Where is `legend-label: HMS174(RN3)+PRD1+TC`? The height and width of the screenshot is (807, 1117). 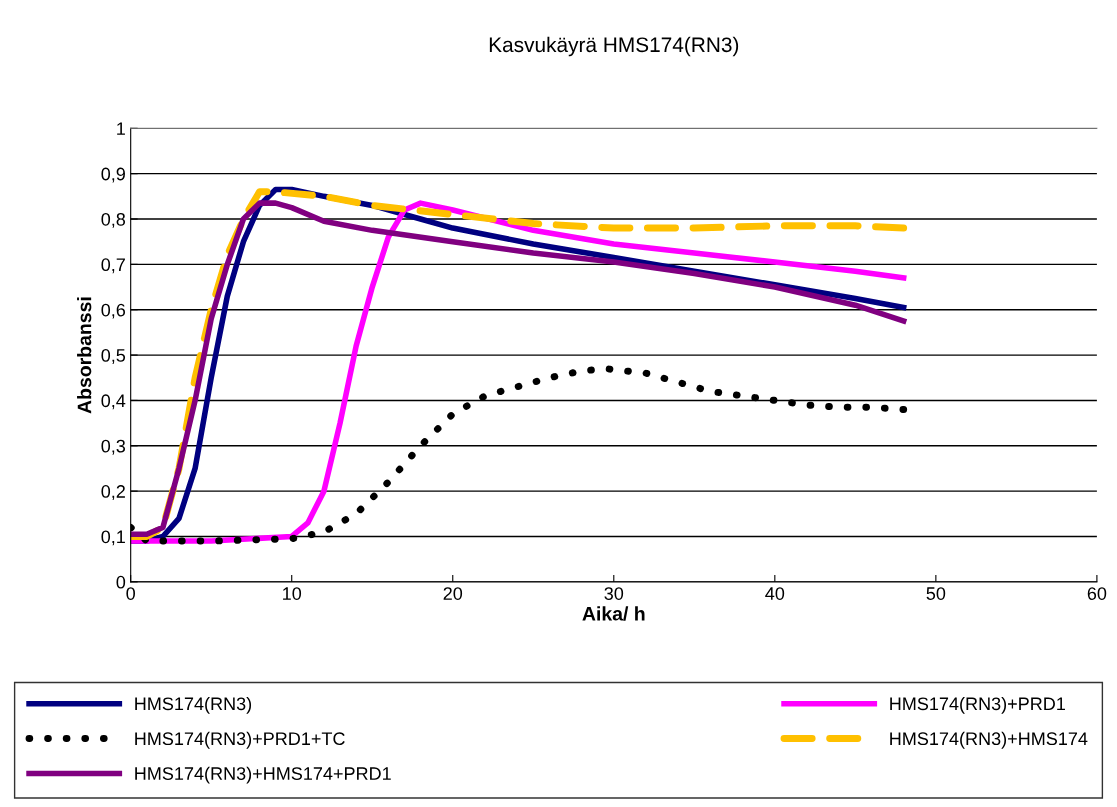 legend-label: HMS174(RN3)+PRD1+TC is located at coordinates (240, 740).